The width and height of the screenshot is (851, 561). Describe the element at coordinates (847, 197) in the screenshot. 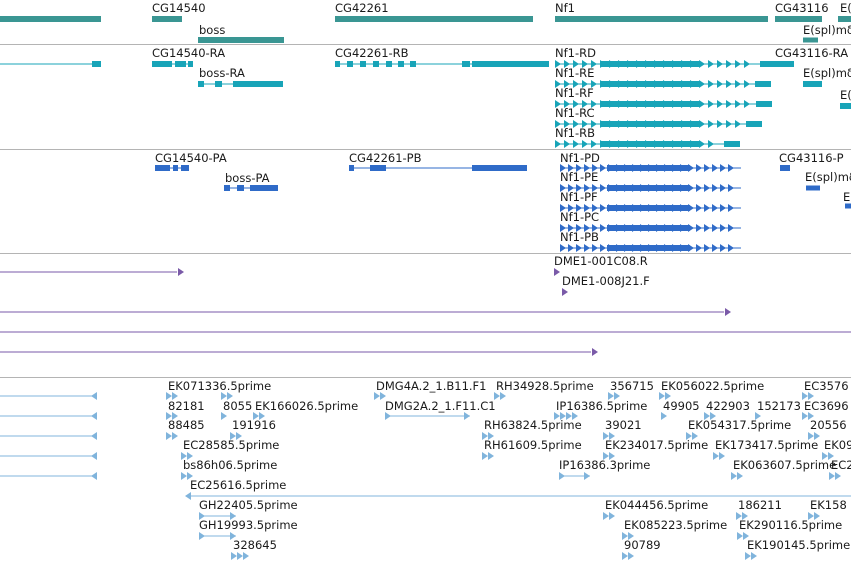

I see `protein-label: E(` at that location.